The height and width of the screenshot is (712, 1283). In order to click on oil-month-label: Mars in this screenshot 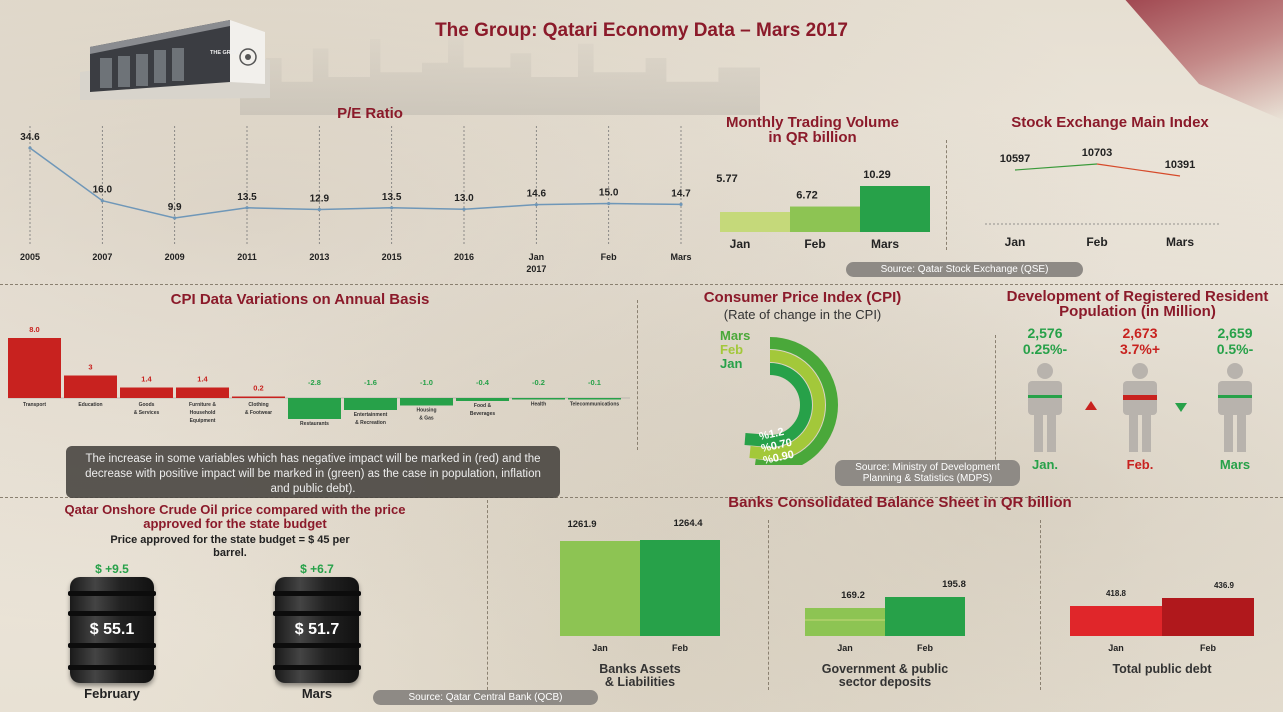, I will do `click(317, 693)`.